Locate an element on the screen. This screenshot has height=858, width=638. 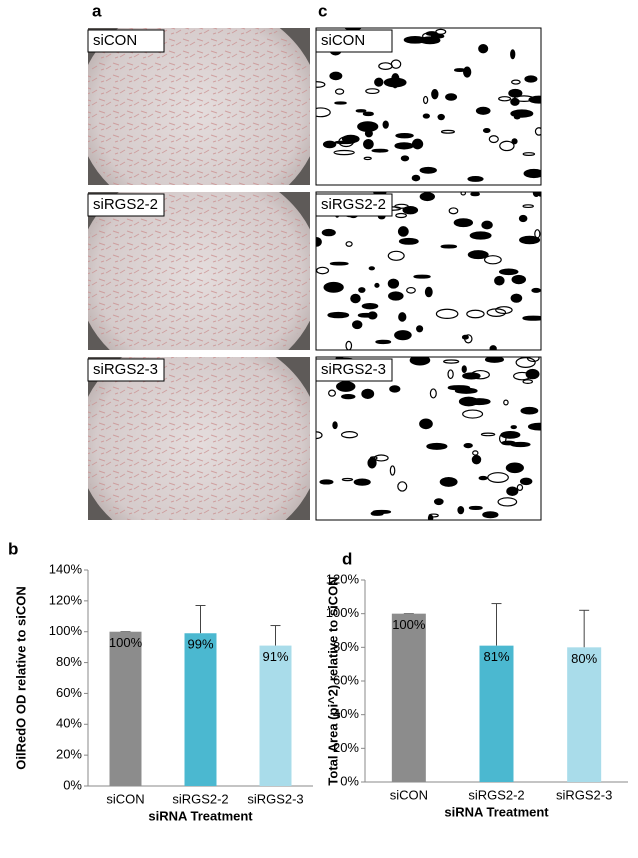
value-label: 91% is located at coordinates (275, 656).